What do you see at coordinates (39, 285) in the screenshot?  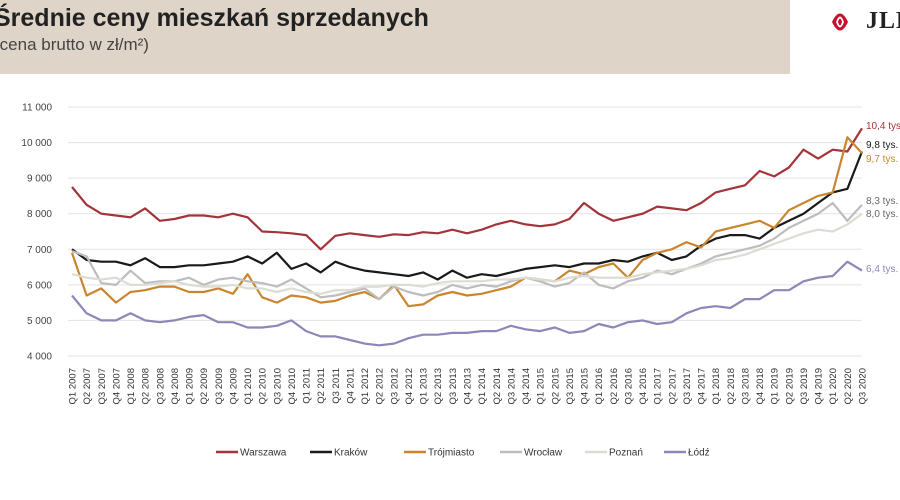 I see `y-tick-label: 6 000` at bounding box center [39, 285].